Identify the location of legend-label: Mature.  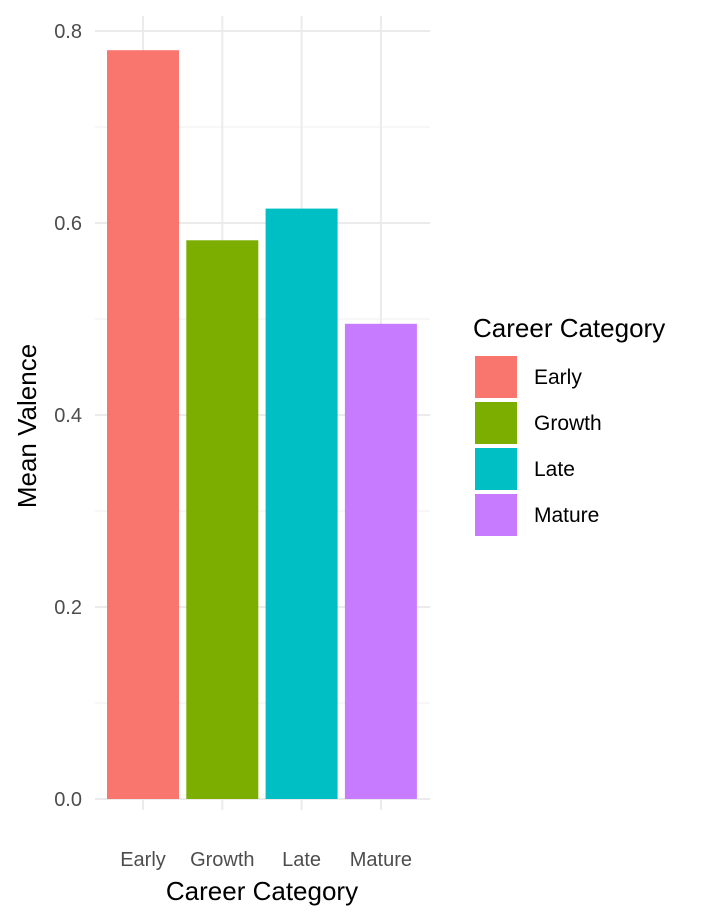
(566, 515).